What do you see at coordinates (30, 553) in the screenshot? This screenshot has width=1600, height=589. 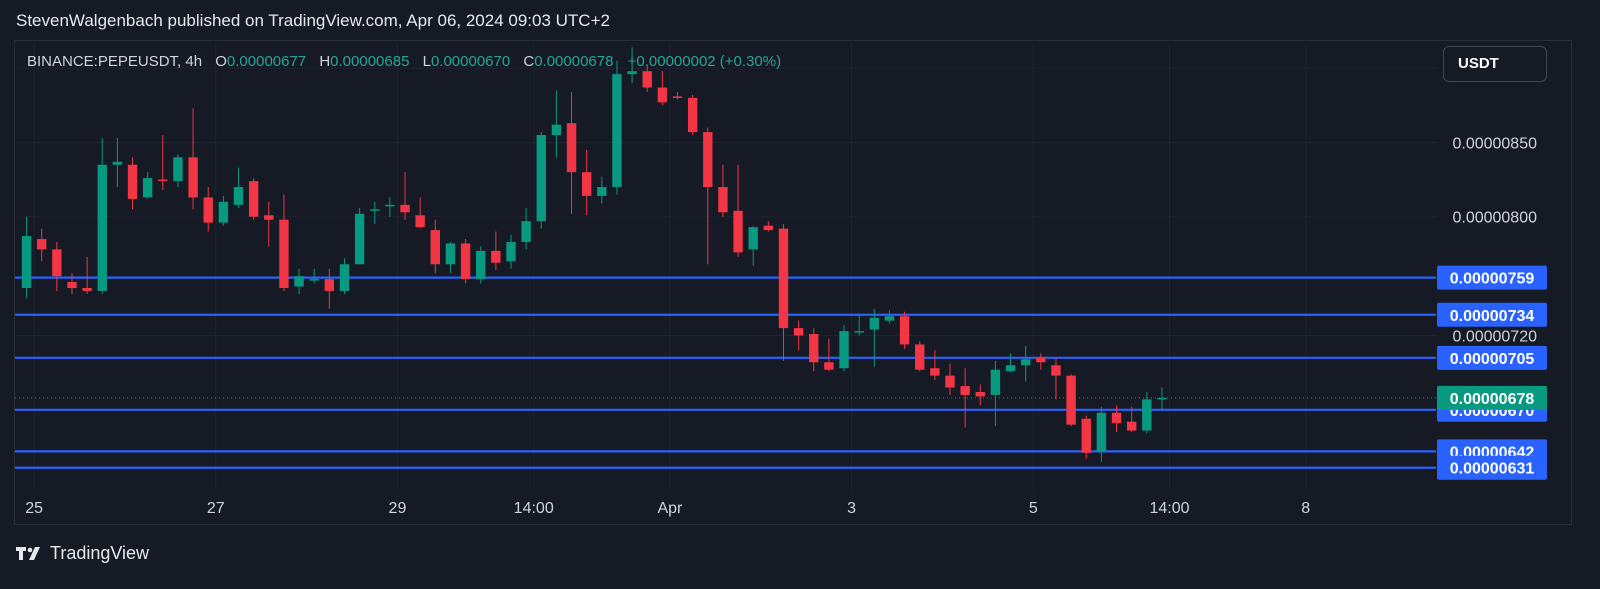 I see `tradingview-logo-icon` at bounding box center [30, 553].